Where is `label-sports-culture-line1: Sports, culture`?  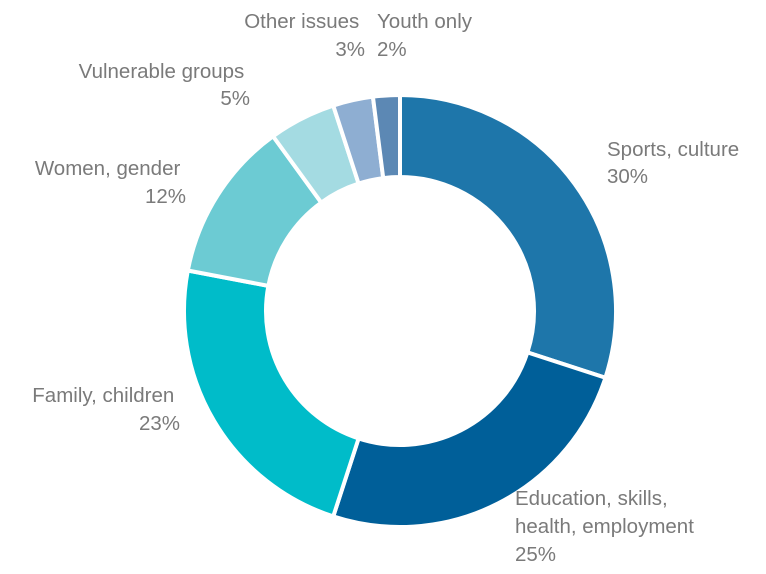
label-sports-culture-line1: Sports, culture is located at coordinates (673, 149).